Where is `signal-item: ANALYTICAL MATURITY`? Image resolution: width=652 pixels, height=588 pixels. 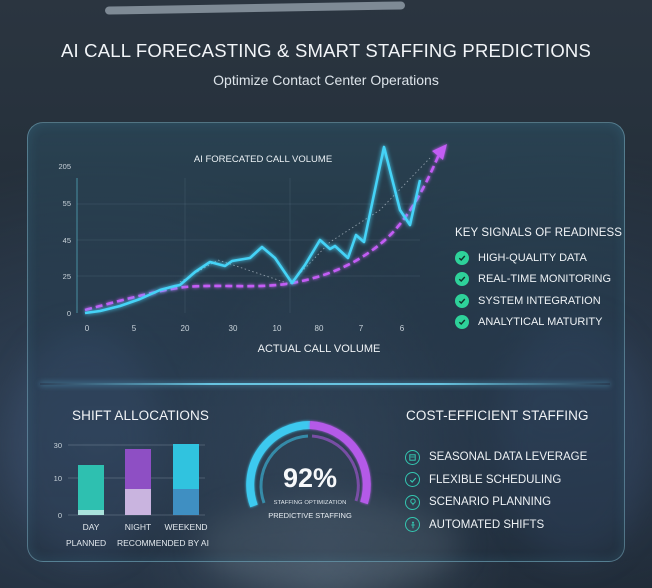 signal-item: ANALYTICAL MATURITY is located at coordinates (540, 323).